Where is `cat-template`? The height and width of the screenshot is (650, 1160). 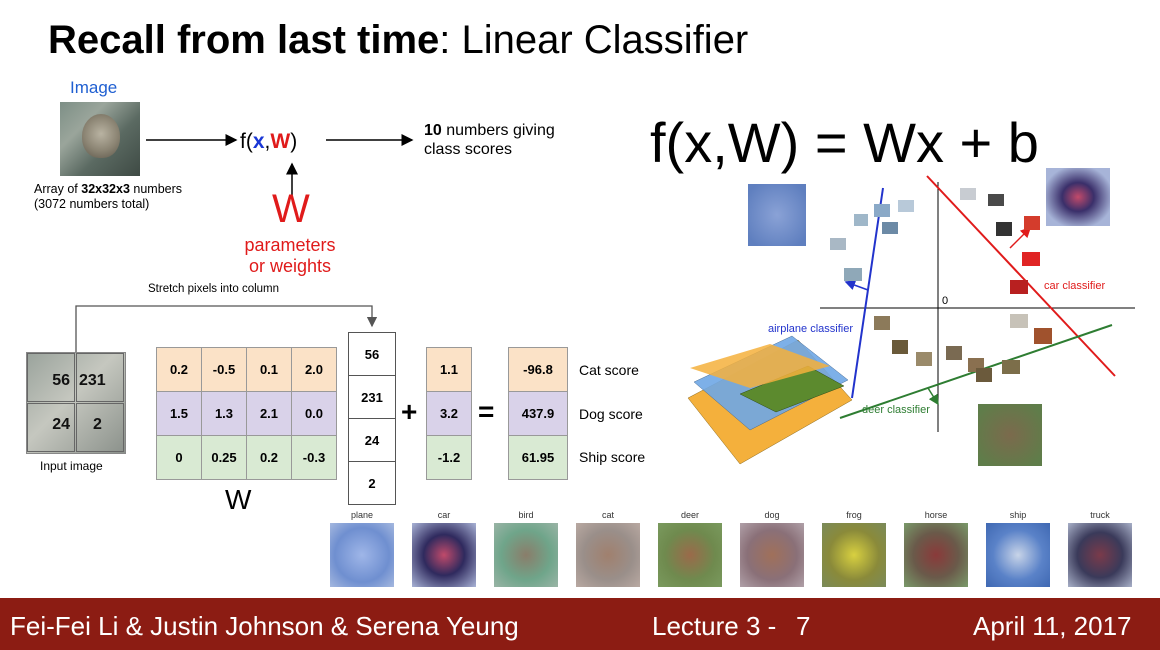
cat-template is located at coordinates (608, 555).